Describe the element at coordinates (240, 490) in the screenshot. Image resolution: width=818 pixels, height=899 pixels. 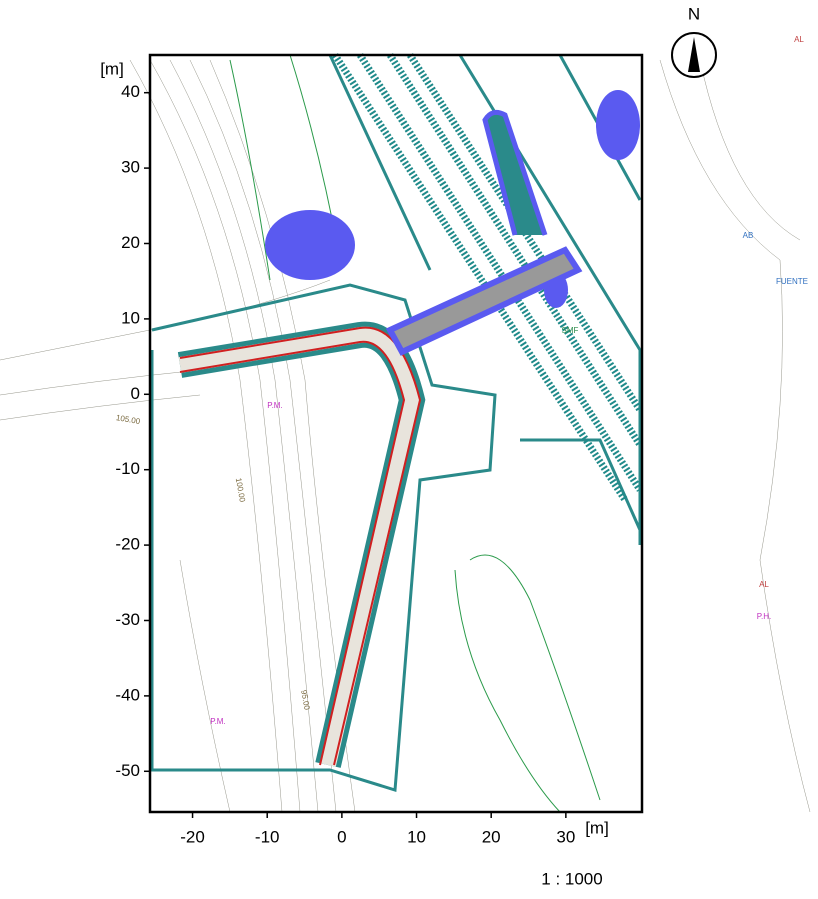
I see `map-label: 100.00` at that location.